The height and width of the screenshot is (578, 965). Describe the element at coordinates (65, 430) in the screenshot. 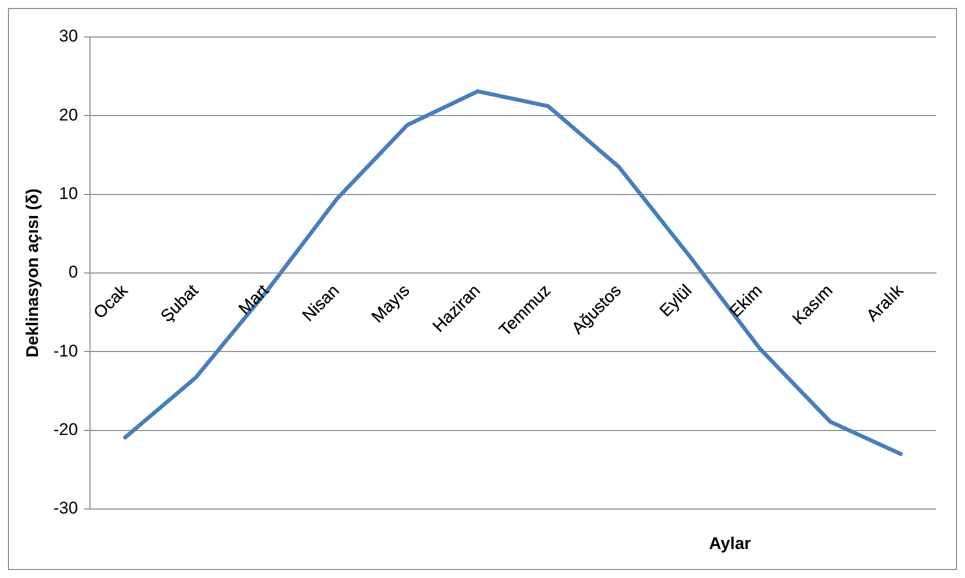

I see `y-tick-label: -20` at that location.